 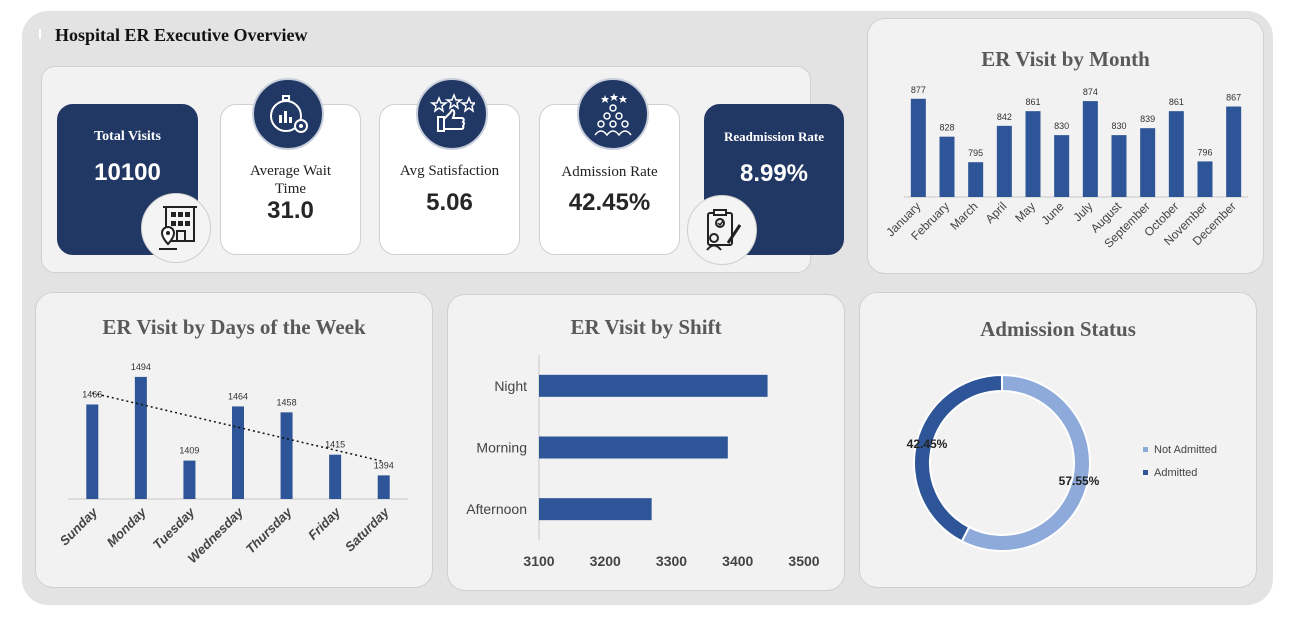 I want to click on shift-tick-label: 3500, so click(x=803, y=561).